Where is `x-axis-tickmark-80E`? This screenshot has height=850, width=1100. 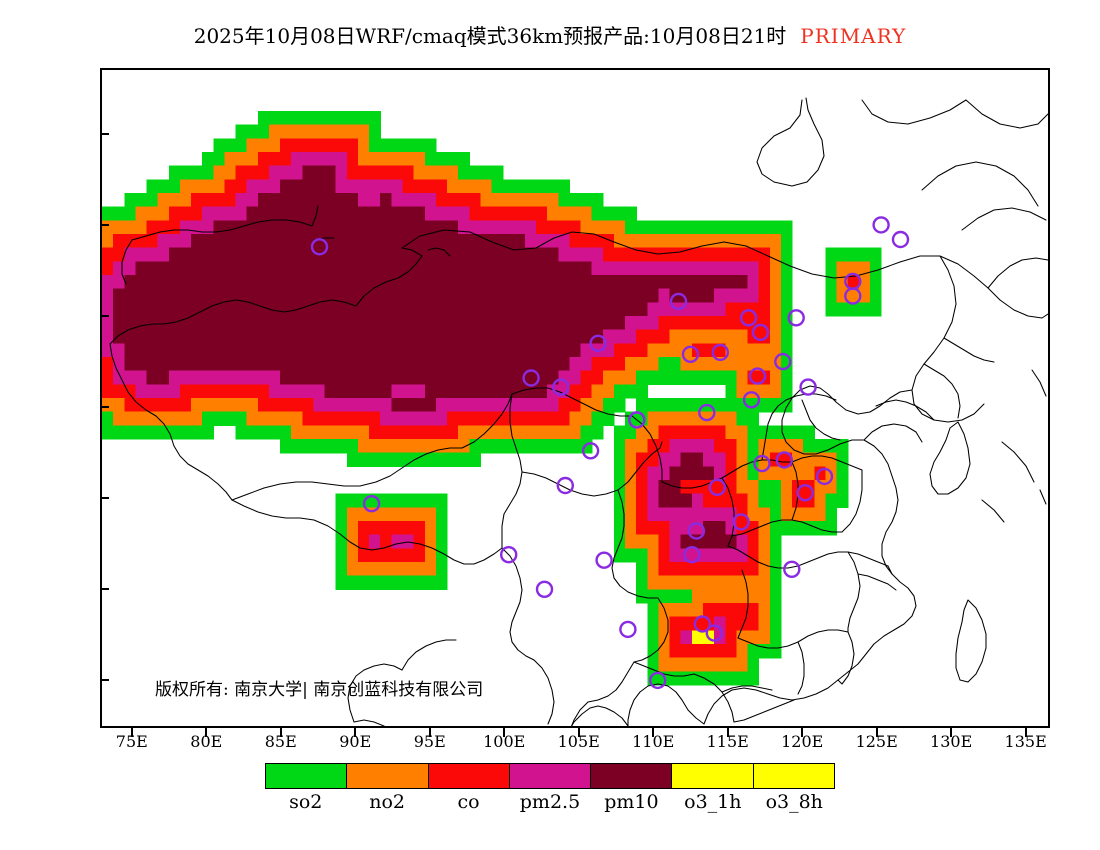 x-axis-tickmark-80E is located at coordinates (206, 732).